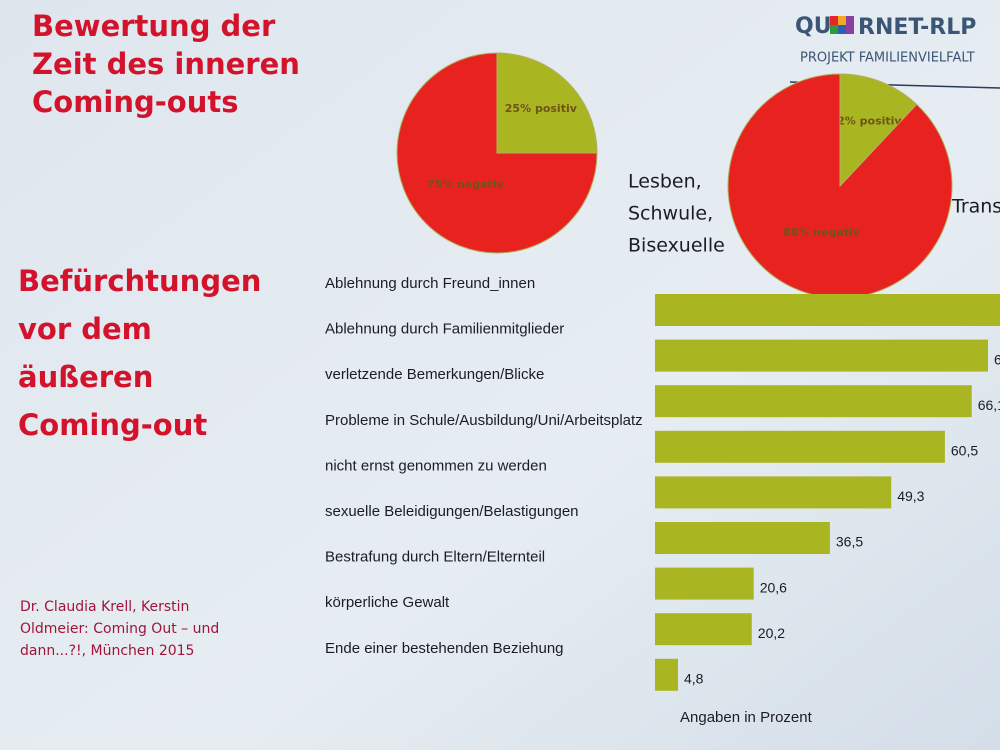  What do you see at coordinates (444, 648) in the screenshot?
I see `category-label: Ende einer bestehenden Beziehung` at bounding box center [444, 648].